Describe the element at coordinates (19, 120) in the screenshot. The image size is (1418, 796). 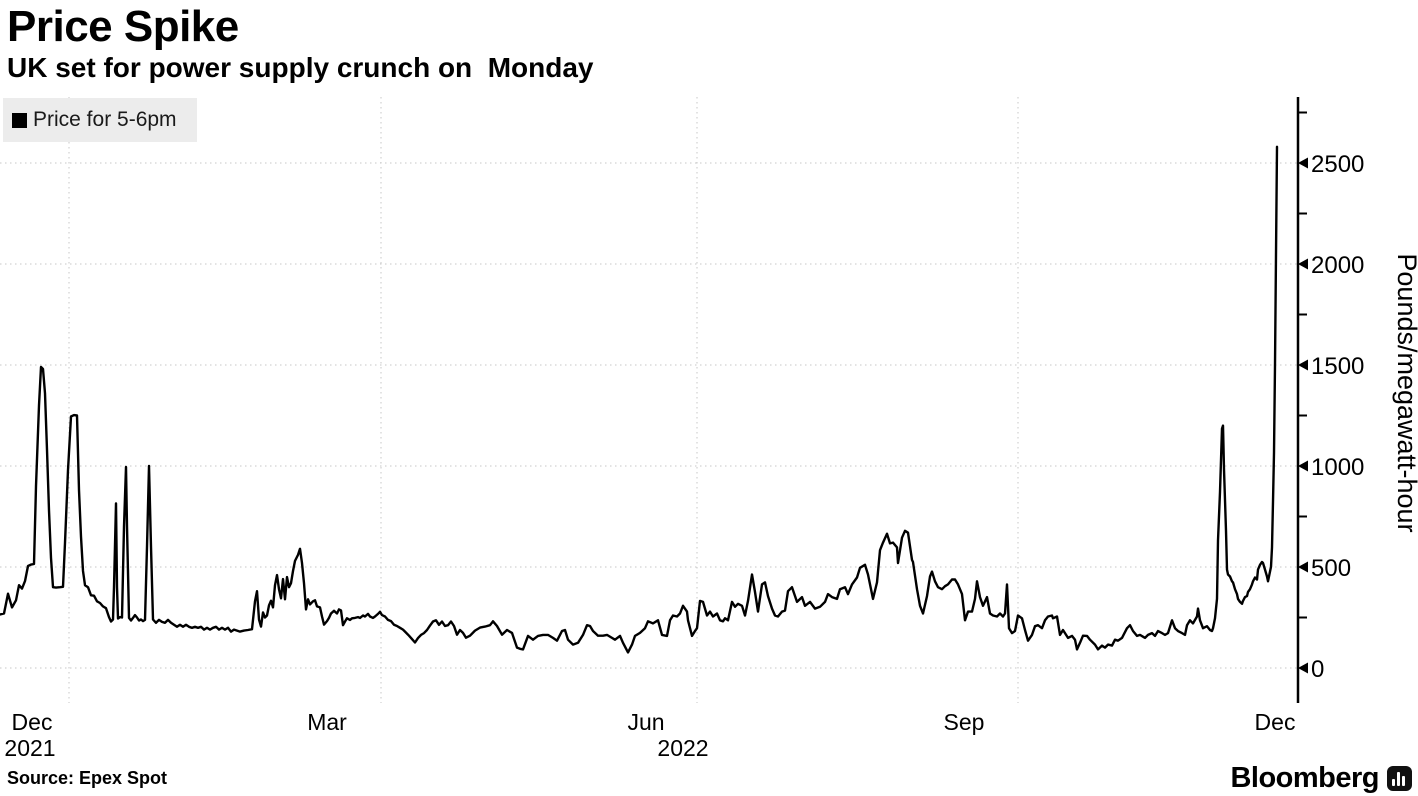
I see `legend-swatch-icon` at that location.